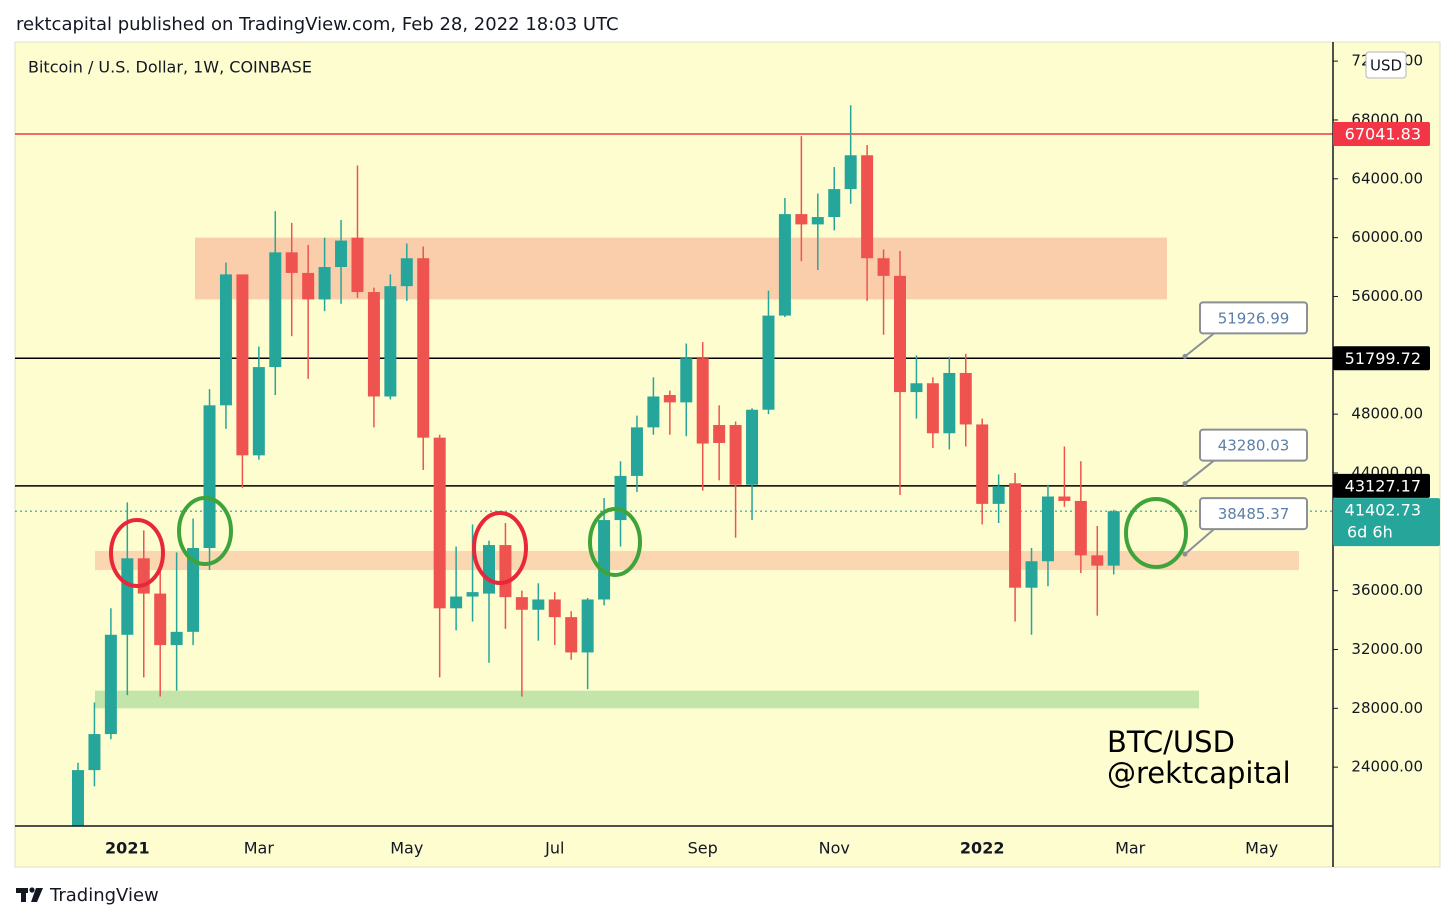 The width and height of the screenshot is (1456, 923). I want to click on y-tick-label: 32000.00, so click(1387, 649).